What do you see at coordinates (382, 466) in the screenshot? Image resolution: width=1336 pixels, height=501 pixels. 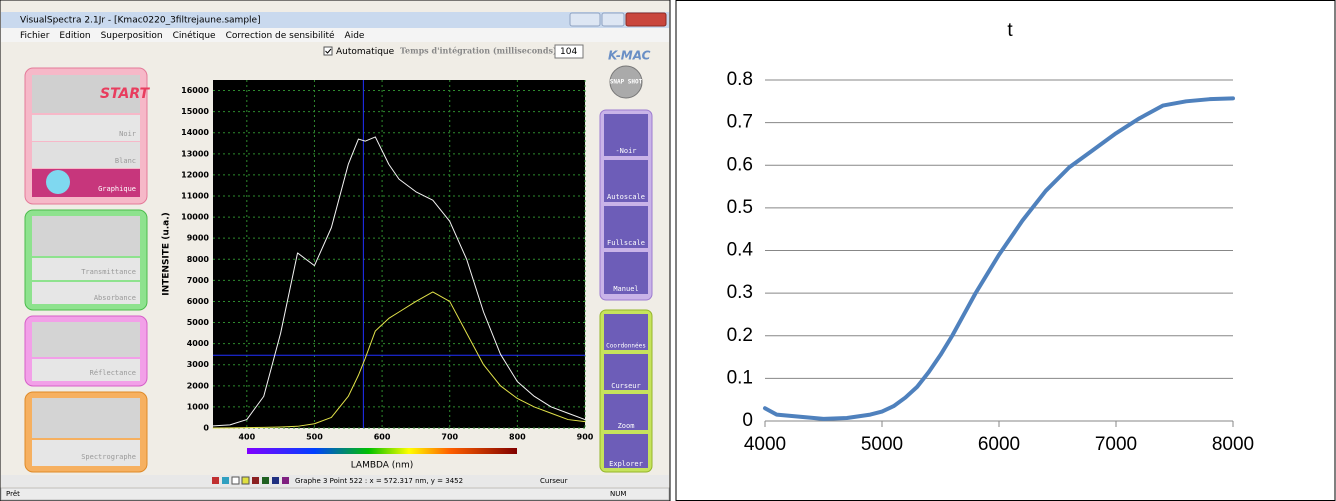 I see `x-axis-label: LAMBDA (nm)` at bounding box center [382, 466].